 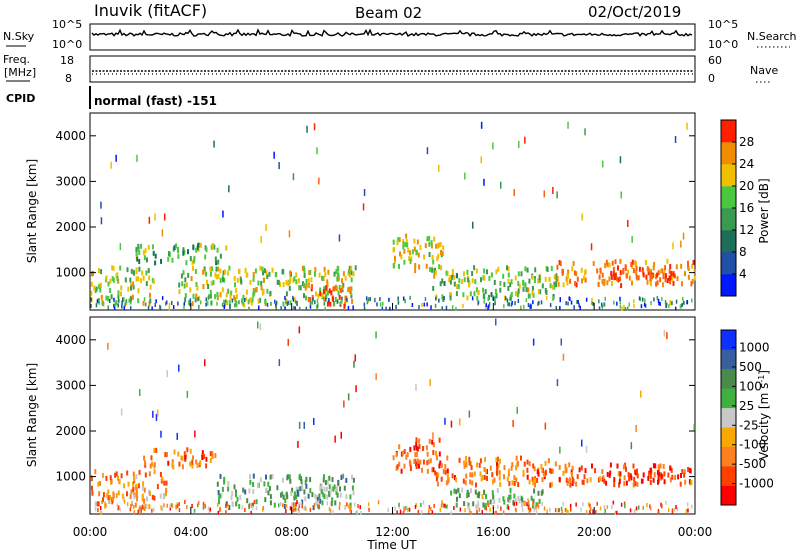 What do you see at coordinates (772, 36) in the screenshot?
I see `noise-search-label: N.Search` at bounding box center [772, 36].